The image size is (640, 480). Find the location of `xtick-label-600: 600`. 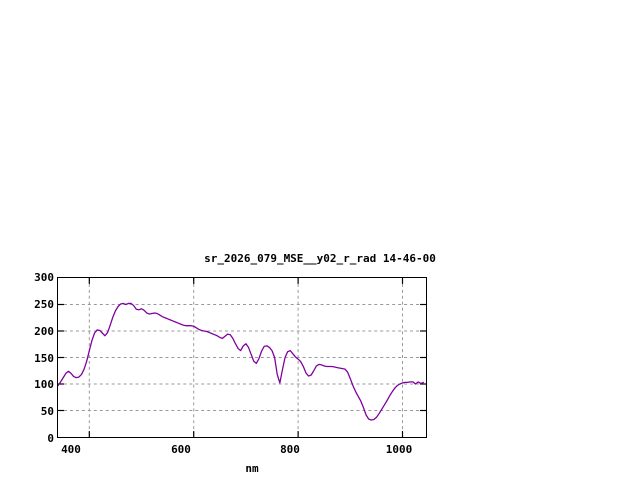

xtick-label-600: 600 is located at coordinates (181, 449).